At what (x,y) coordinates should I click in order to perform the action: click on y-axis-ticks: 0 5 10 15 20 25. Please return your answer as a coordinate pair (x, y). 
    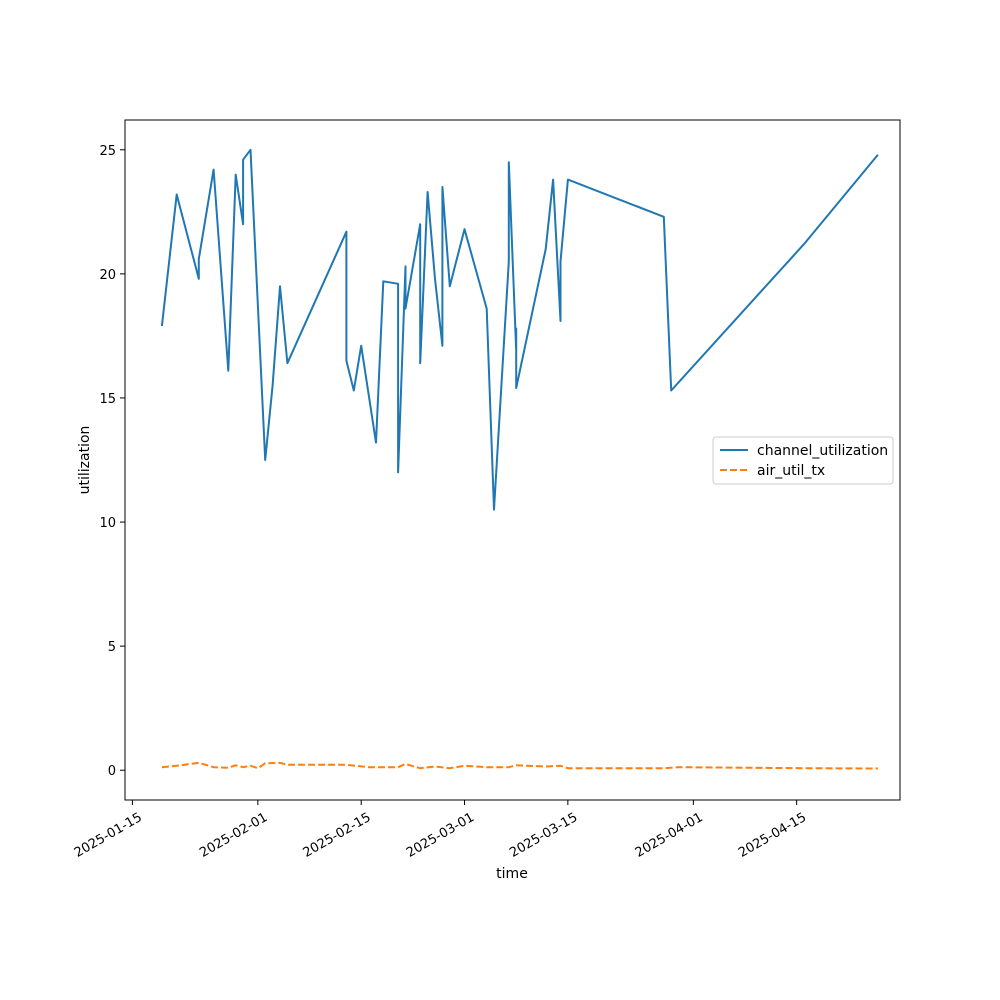
    Looking at the image, I should click on (112, 461).